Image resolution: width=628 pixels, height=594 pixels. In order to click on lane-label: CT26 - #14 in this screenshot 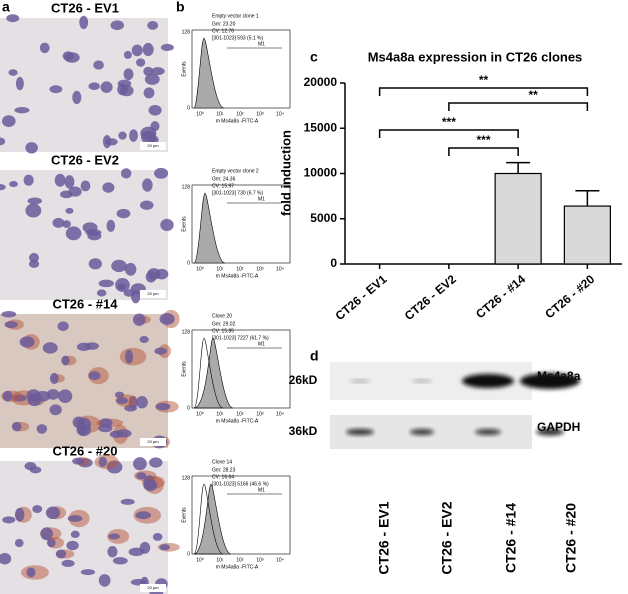, I will do `click(511, 538)`.